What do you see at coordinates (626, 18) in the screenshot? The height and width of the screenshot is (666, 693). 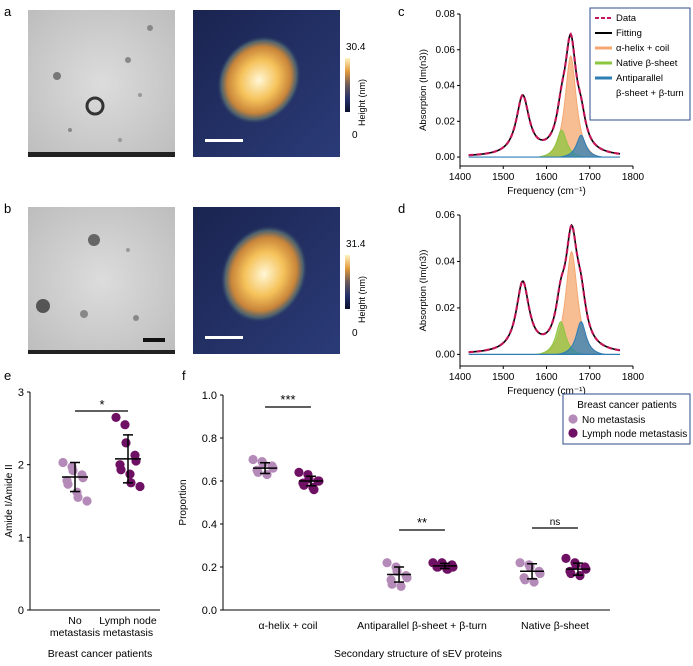 I see `legend-label: Data` at bounding box center [626, 18].